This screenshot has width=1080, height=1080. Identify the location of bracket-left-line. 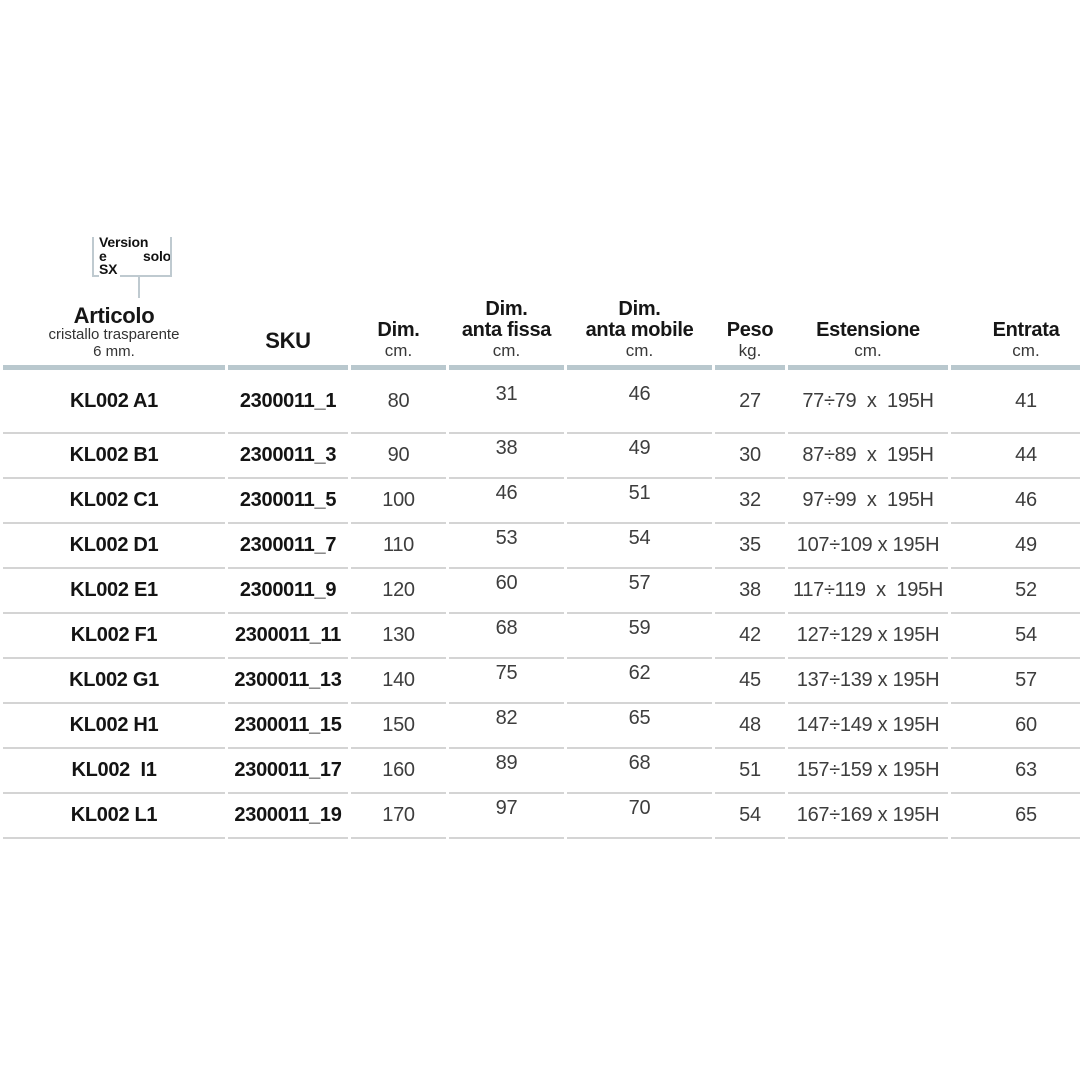
(93, 257).